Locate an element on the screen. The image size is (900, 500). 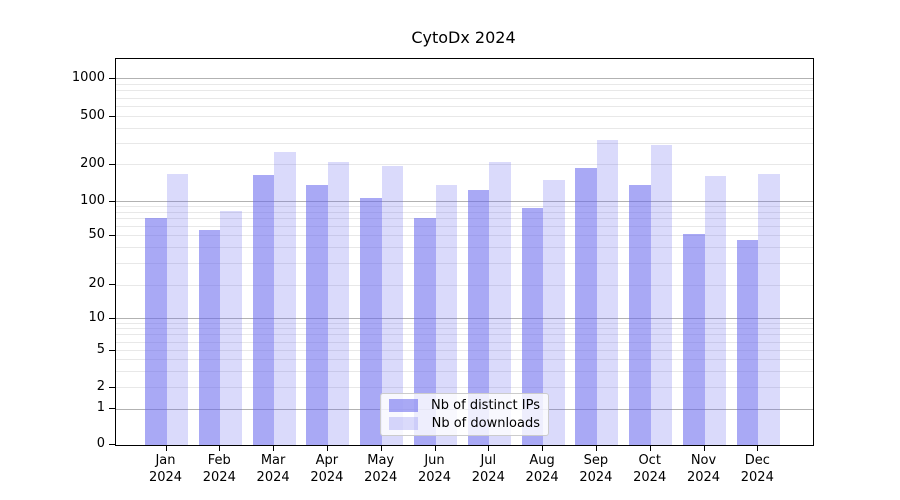
y-tick-label: 20 is located at coordinates (96, 283).